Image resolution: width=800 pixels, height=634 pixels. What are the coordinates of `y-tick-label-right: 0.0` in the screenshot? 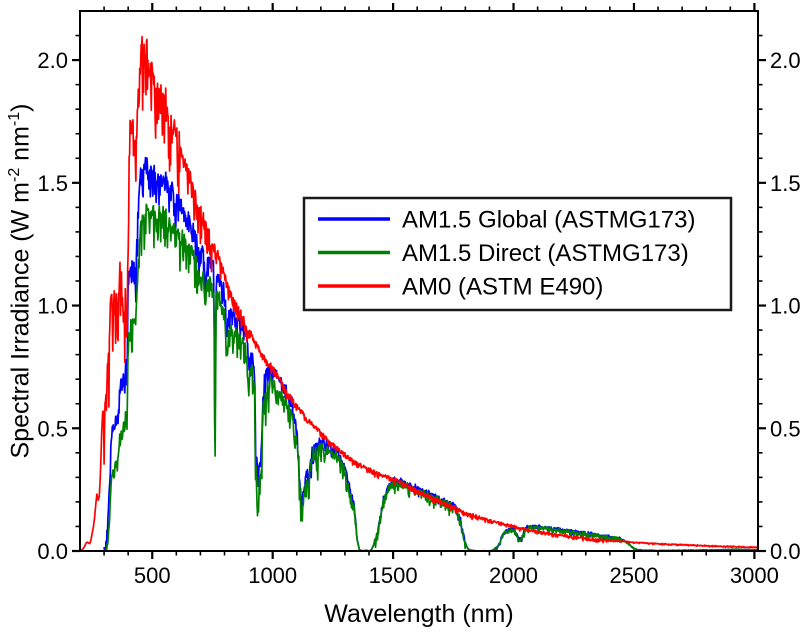 It's located at (785, 551).